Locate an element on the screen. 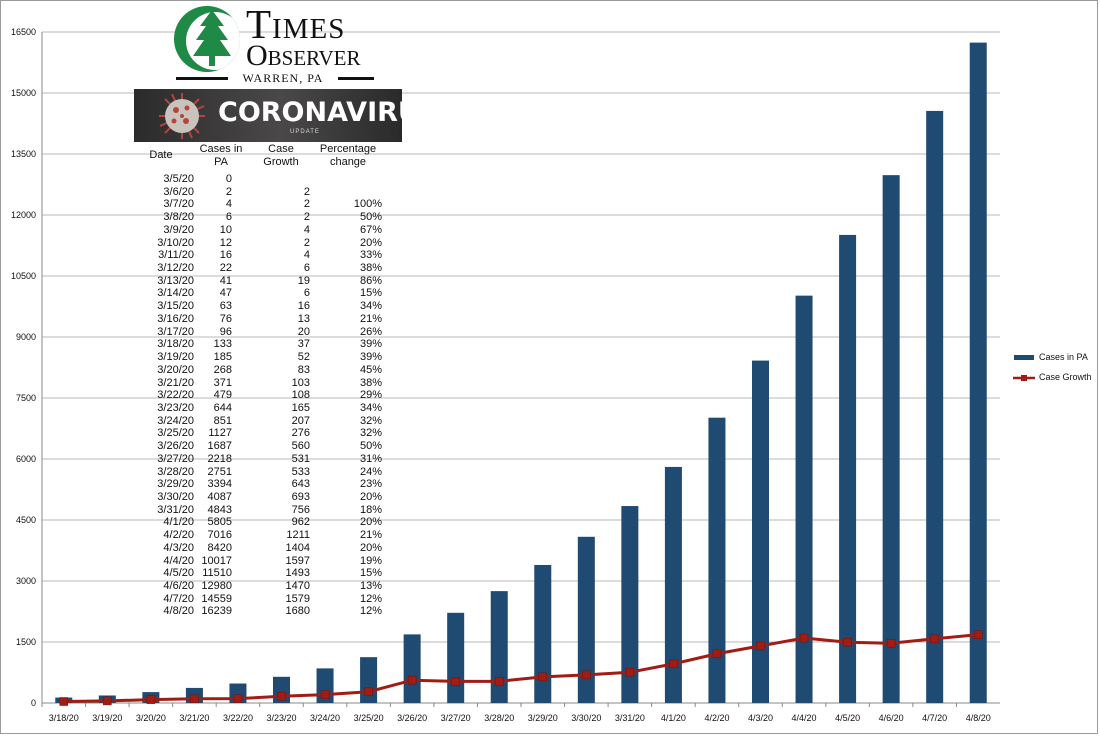 Image resolution: width=1100 pixels, height=736 pixels. table-cell-date: 3/24/20 is located at coordinates (175, 420).